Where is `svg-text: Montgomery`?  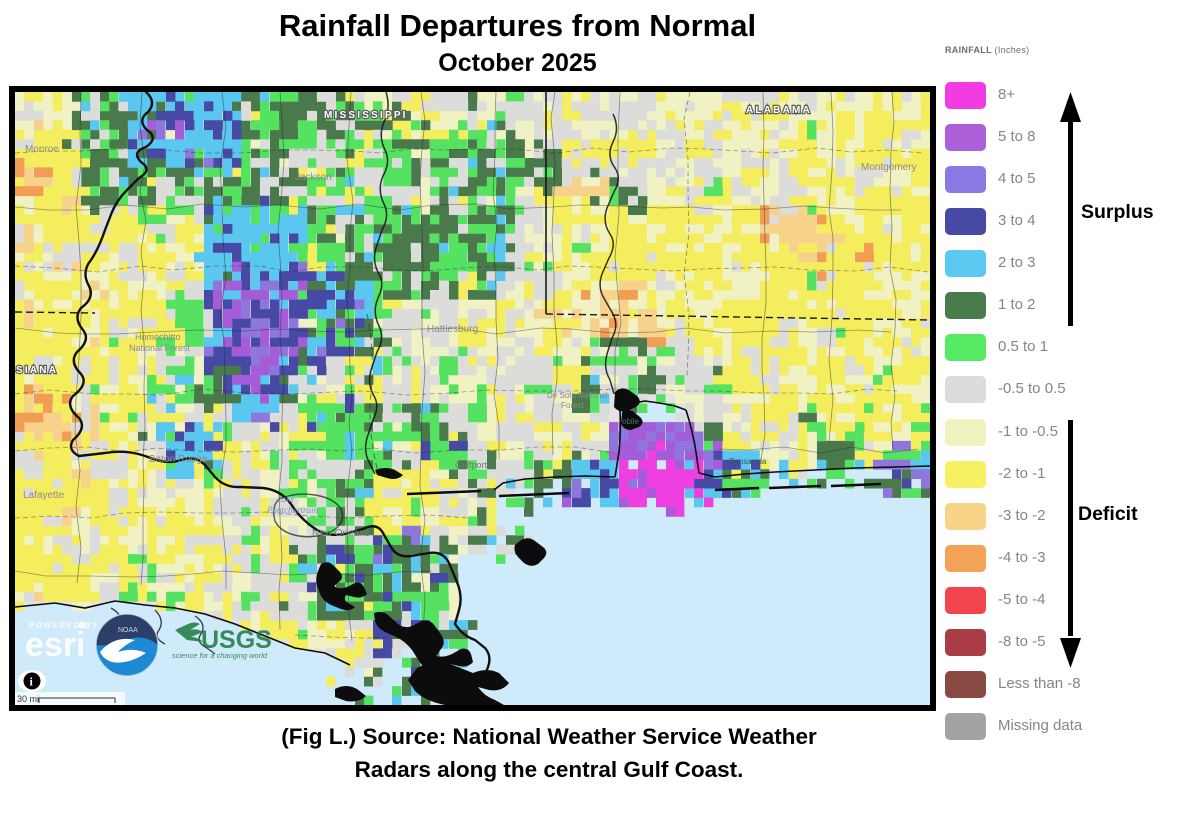 svg-text: Montgomery is located at coordinates (889, 167).